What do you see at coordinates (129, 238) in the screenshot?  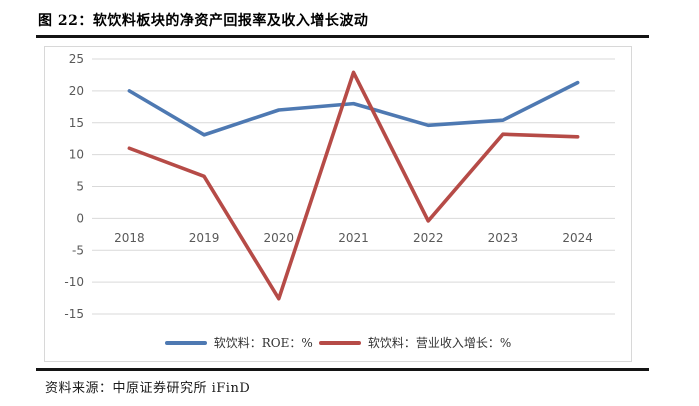 I see `x-tick-label: 2018` at bounding box center [129, 238].